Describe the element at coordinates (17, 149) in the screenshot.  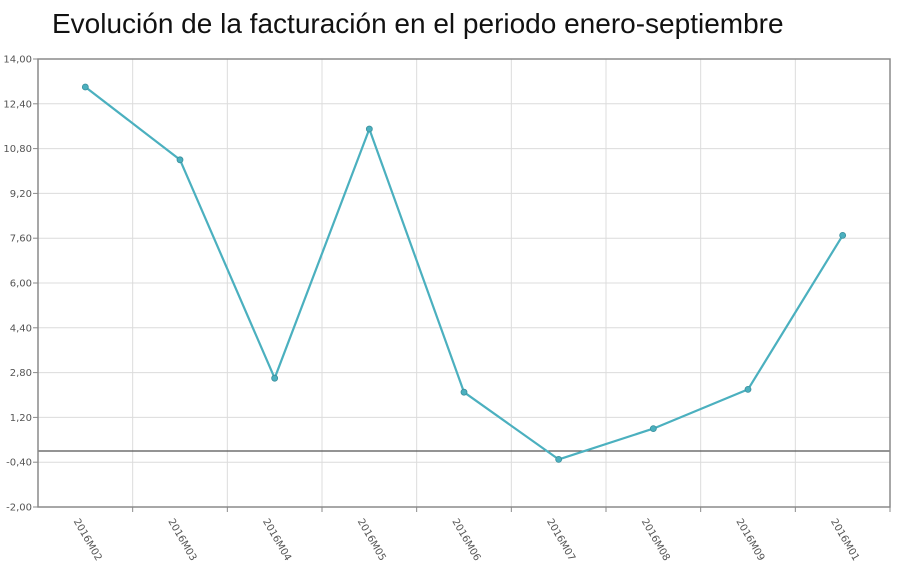
I see `y-tick-label: 10,80` at that location.